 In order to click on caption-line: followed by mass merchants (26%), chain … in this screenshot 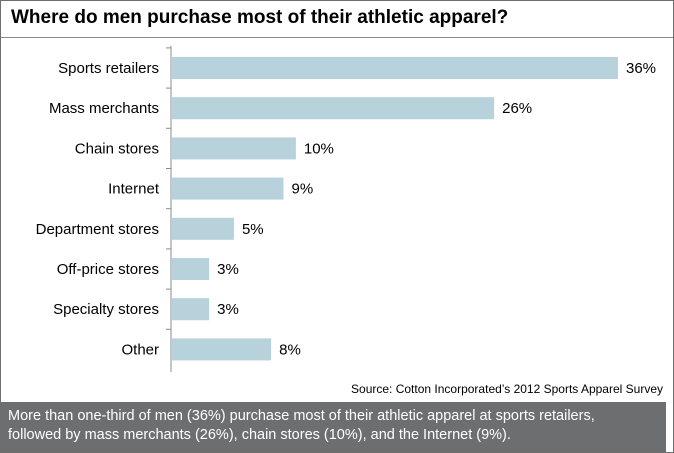, I will do `click(259, 435)`.